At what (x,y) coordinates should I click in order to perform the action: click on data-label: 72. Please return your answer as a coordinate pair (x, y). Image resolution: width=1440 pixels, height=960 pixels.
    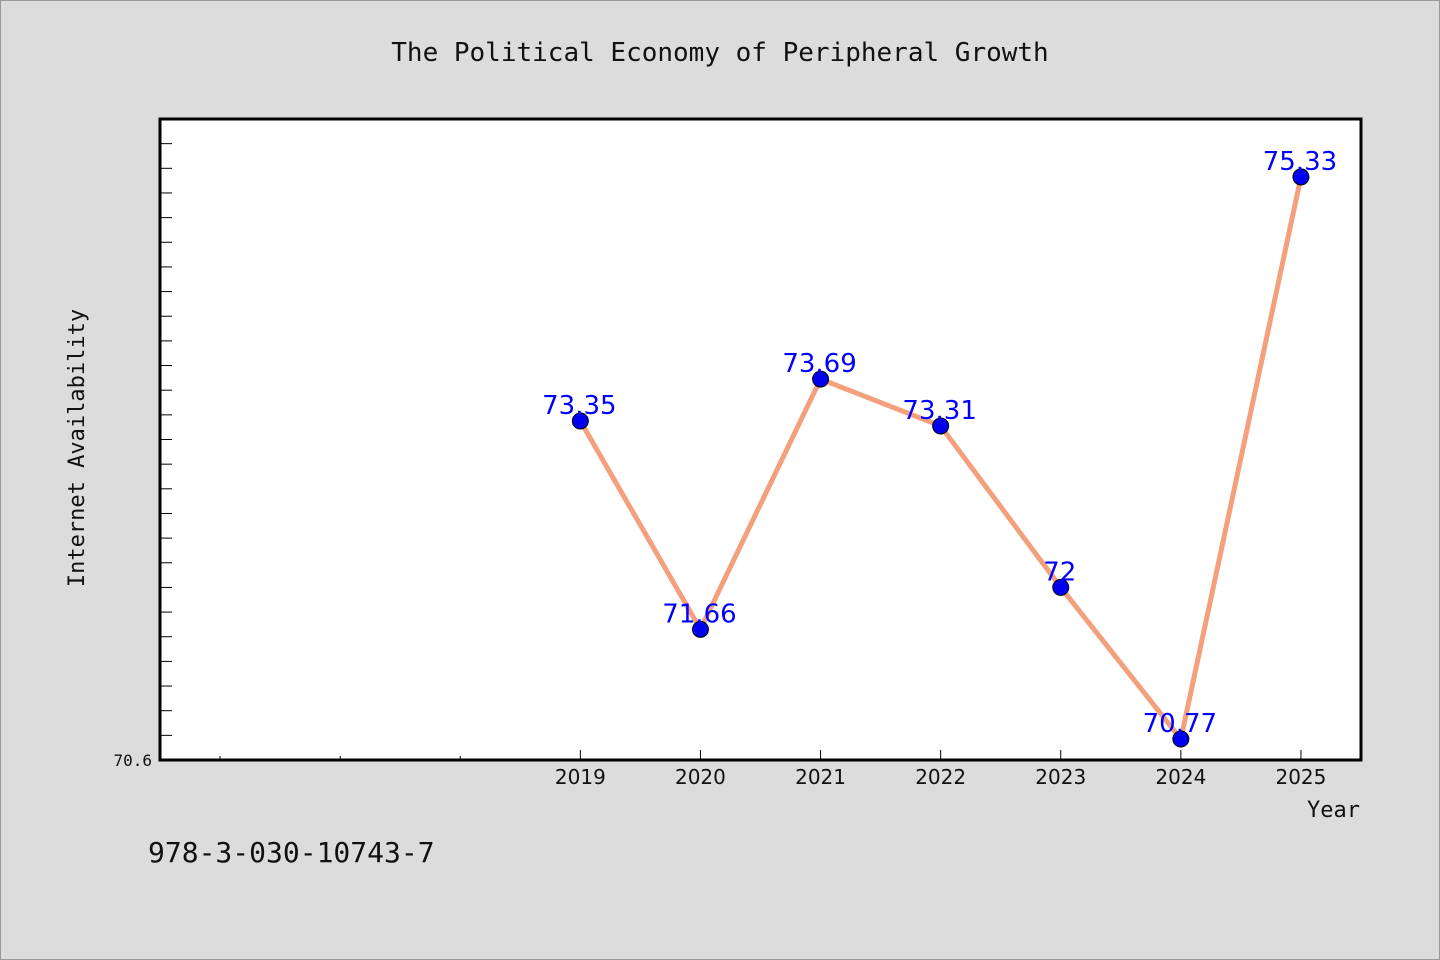
    Looking at the image, I should click on (1059, 572).